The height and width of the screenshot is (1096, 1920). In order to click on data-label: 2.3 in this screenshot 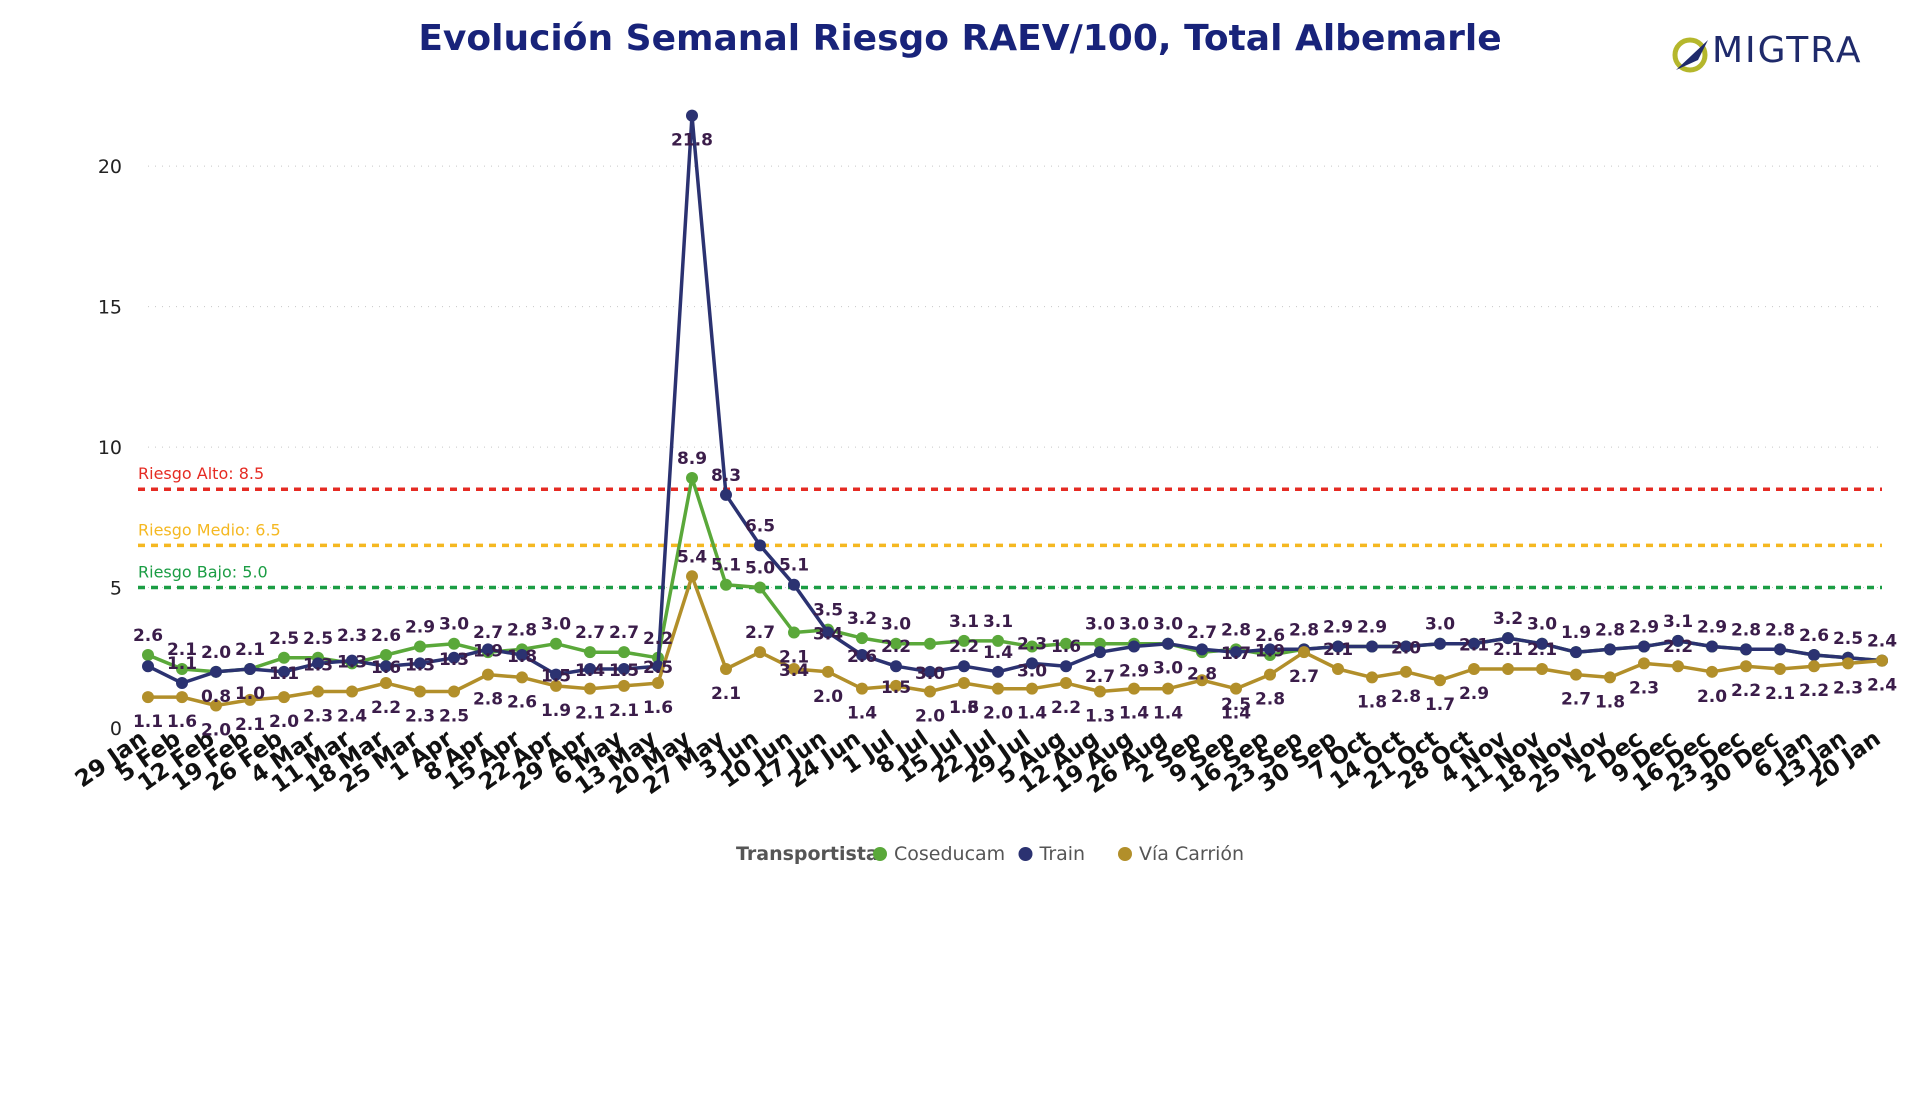, I will do `click(352, 636)`.